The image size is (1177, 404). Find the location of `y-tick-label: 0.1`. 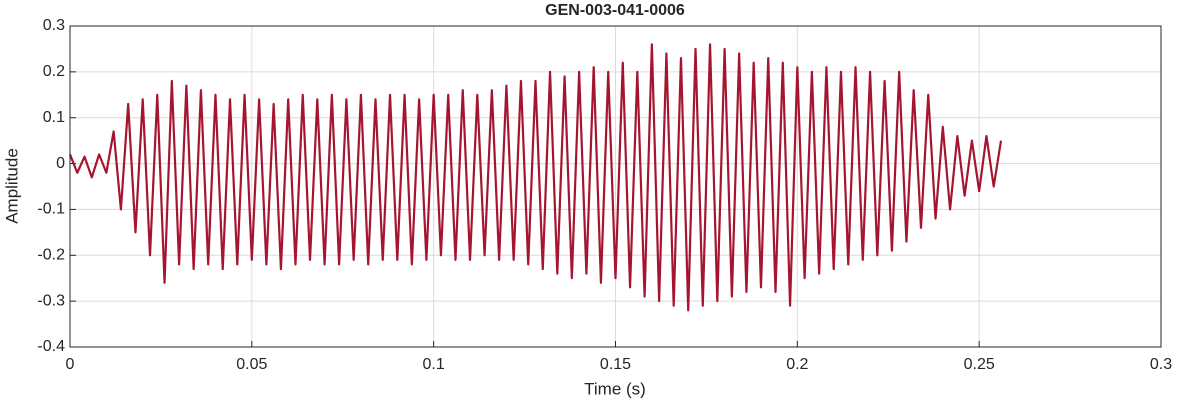

y-tick-label: 0.1 is located at coordinates (54, 117).